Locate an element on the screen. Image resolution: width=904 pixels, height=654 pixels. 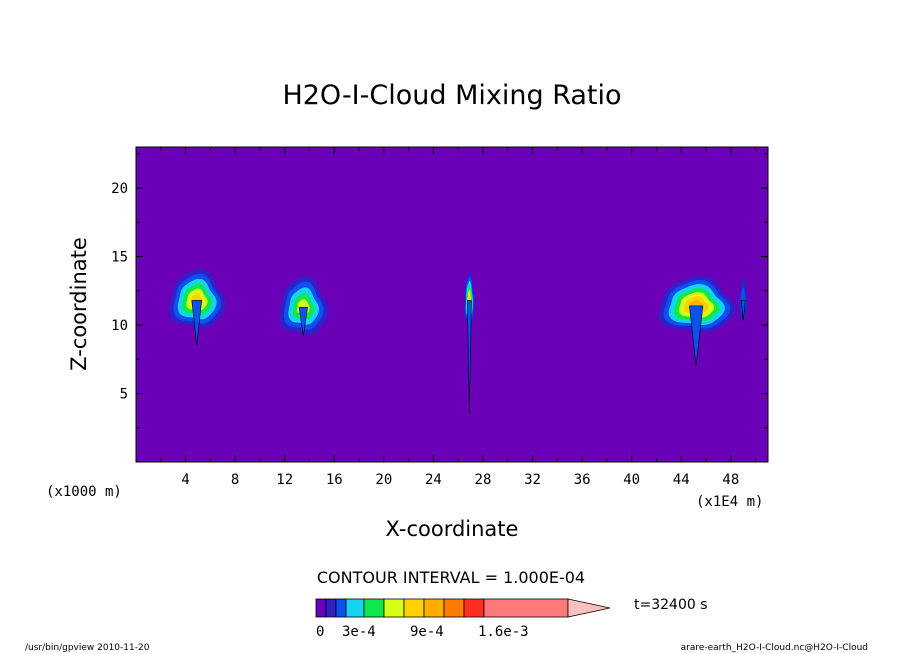
x-tick-label: 44 is located at coordinates (681, 480).